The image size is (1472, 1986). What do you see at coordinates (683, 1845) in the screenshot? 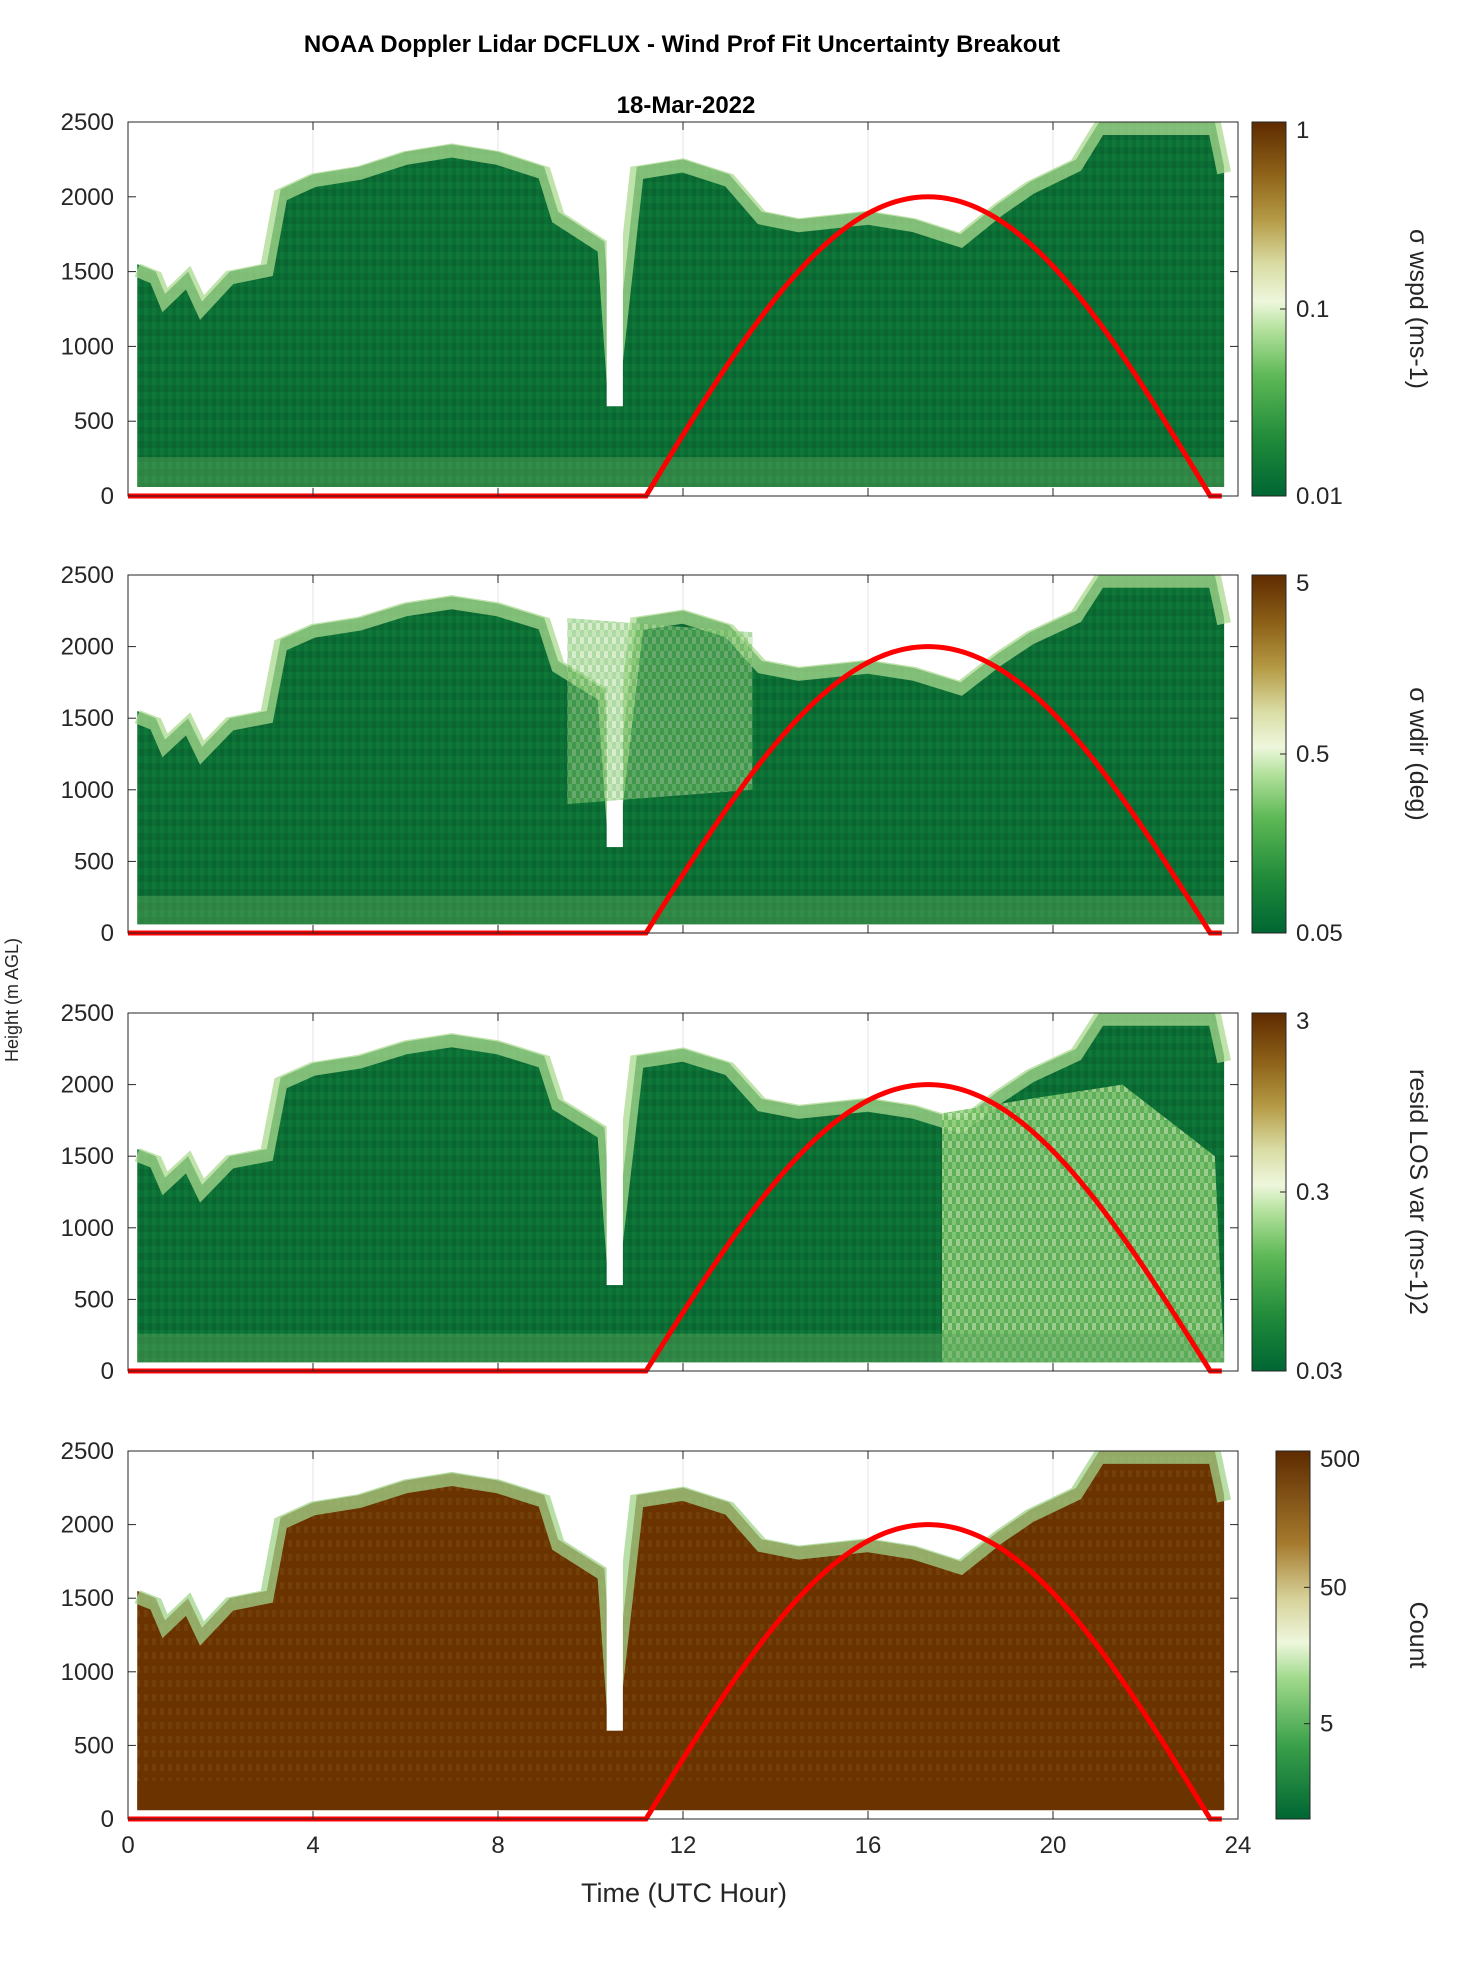
I see `x-tick-label: 12` at bounding box center [683, 1845].